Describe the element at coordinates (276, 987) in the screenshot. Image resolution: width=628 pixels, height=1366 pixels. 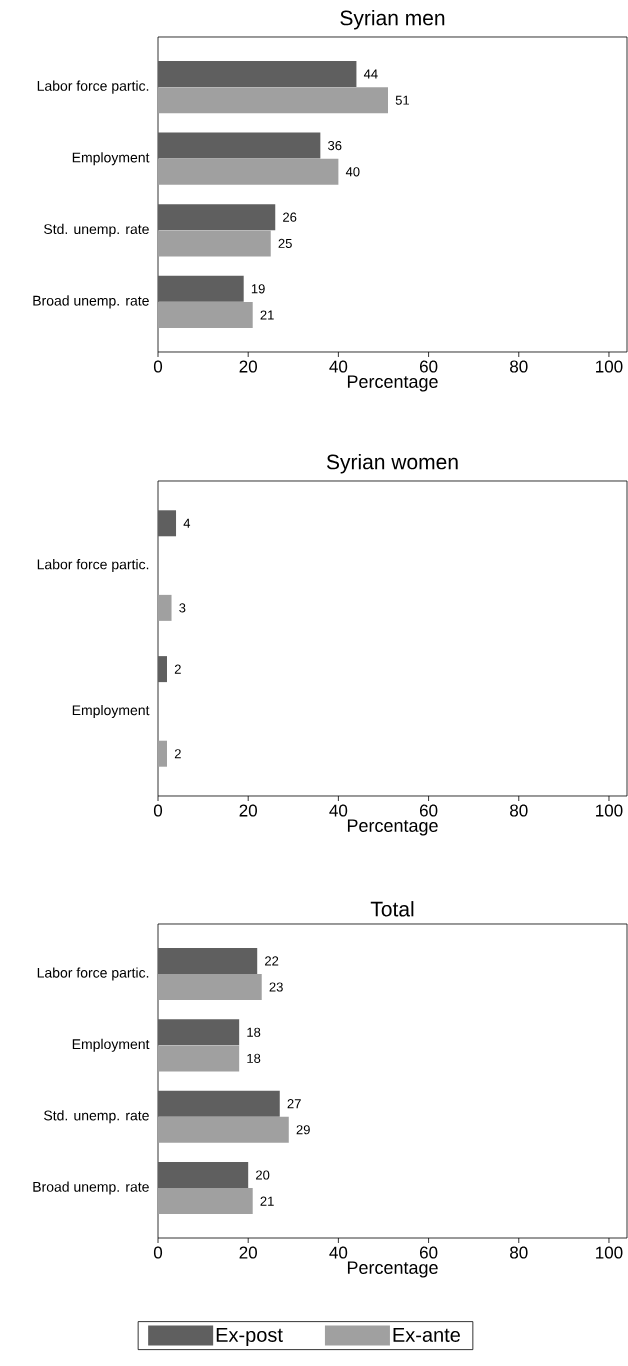
I see `data-label: 23` at that location.